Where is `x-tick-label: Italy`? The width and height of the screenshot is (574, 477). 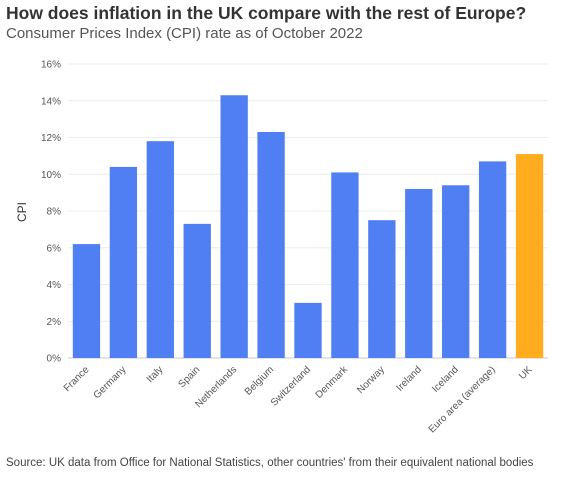 x-tick-label: Italy is located at coordinates (155, 374).